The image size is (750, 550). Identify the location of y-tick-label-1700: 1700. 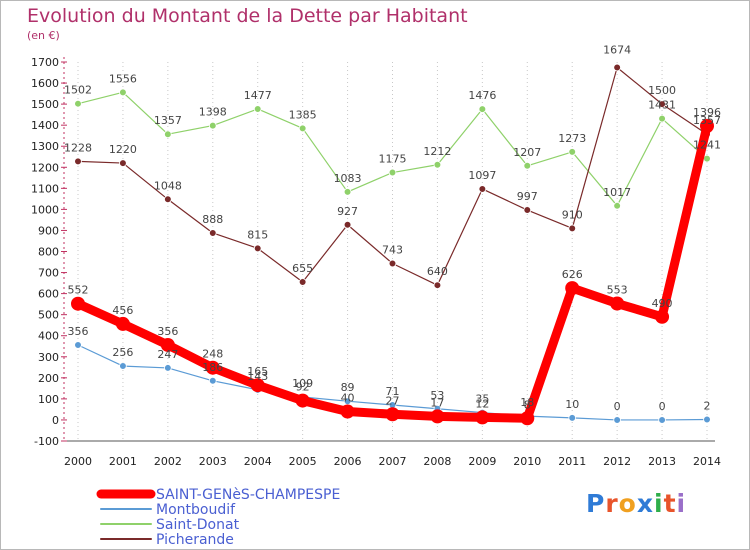
(45, 62).